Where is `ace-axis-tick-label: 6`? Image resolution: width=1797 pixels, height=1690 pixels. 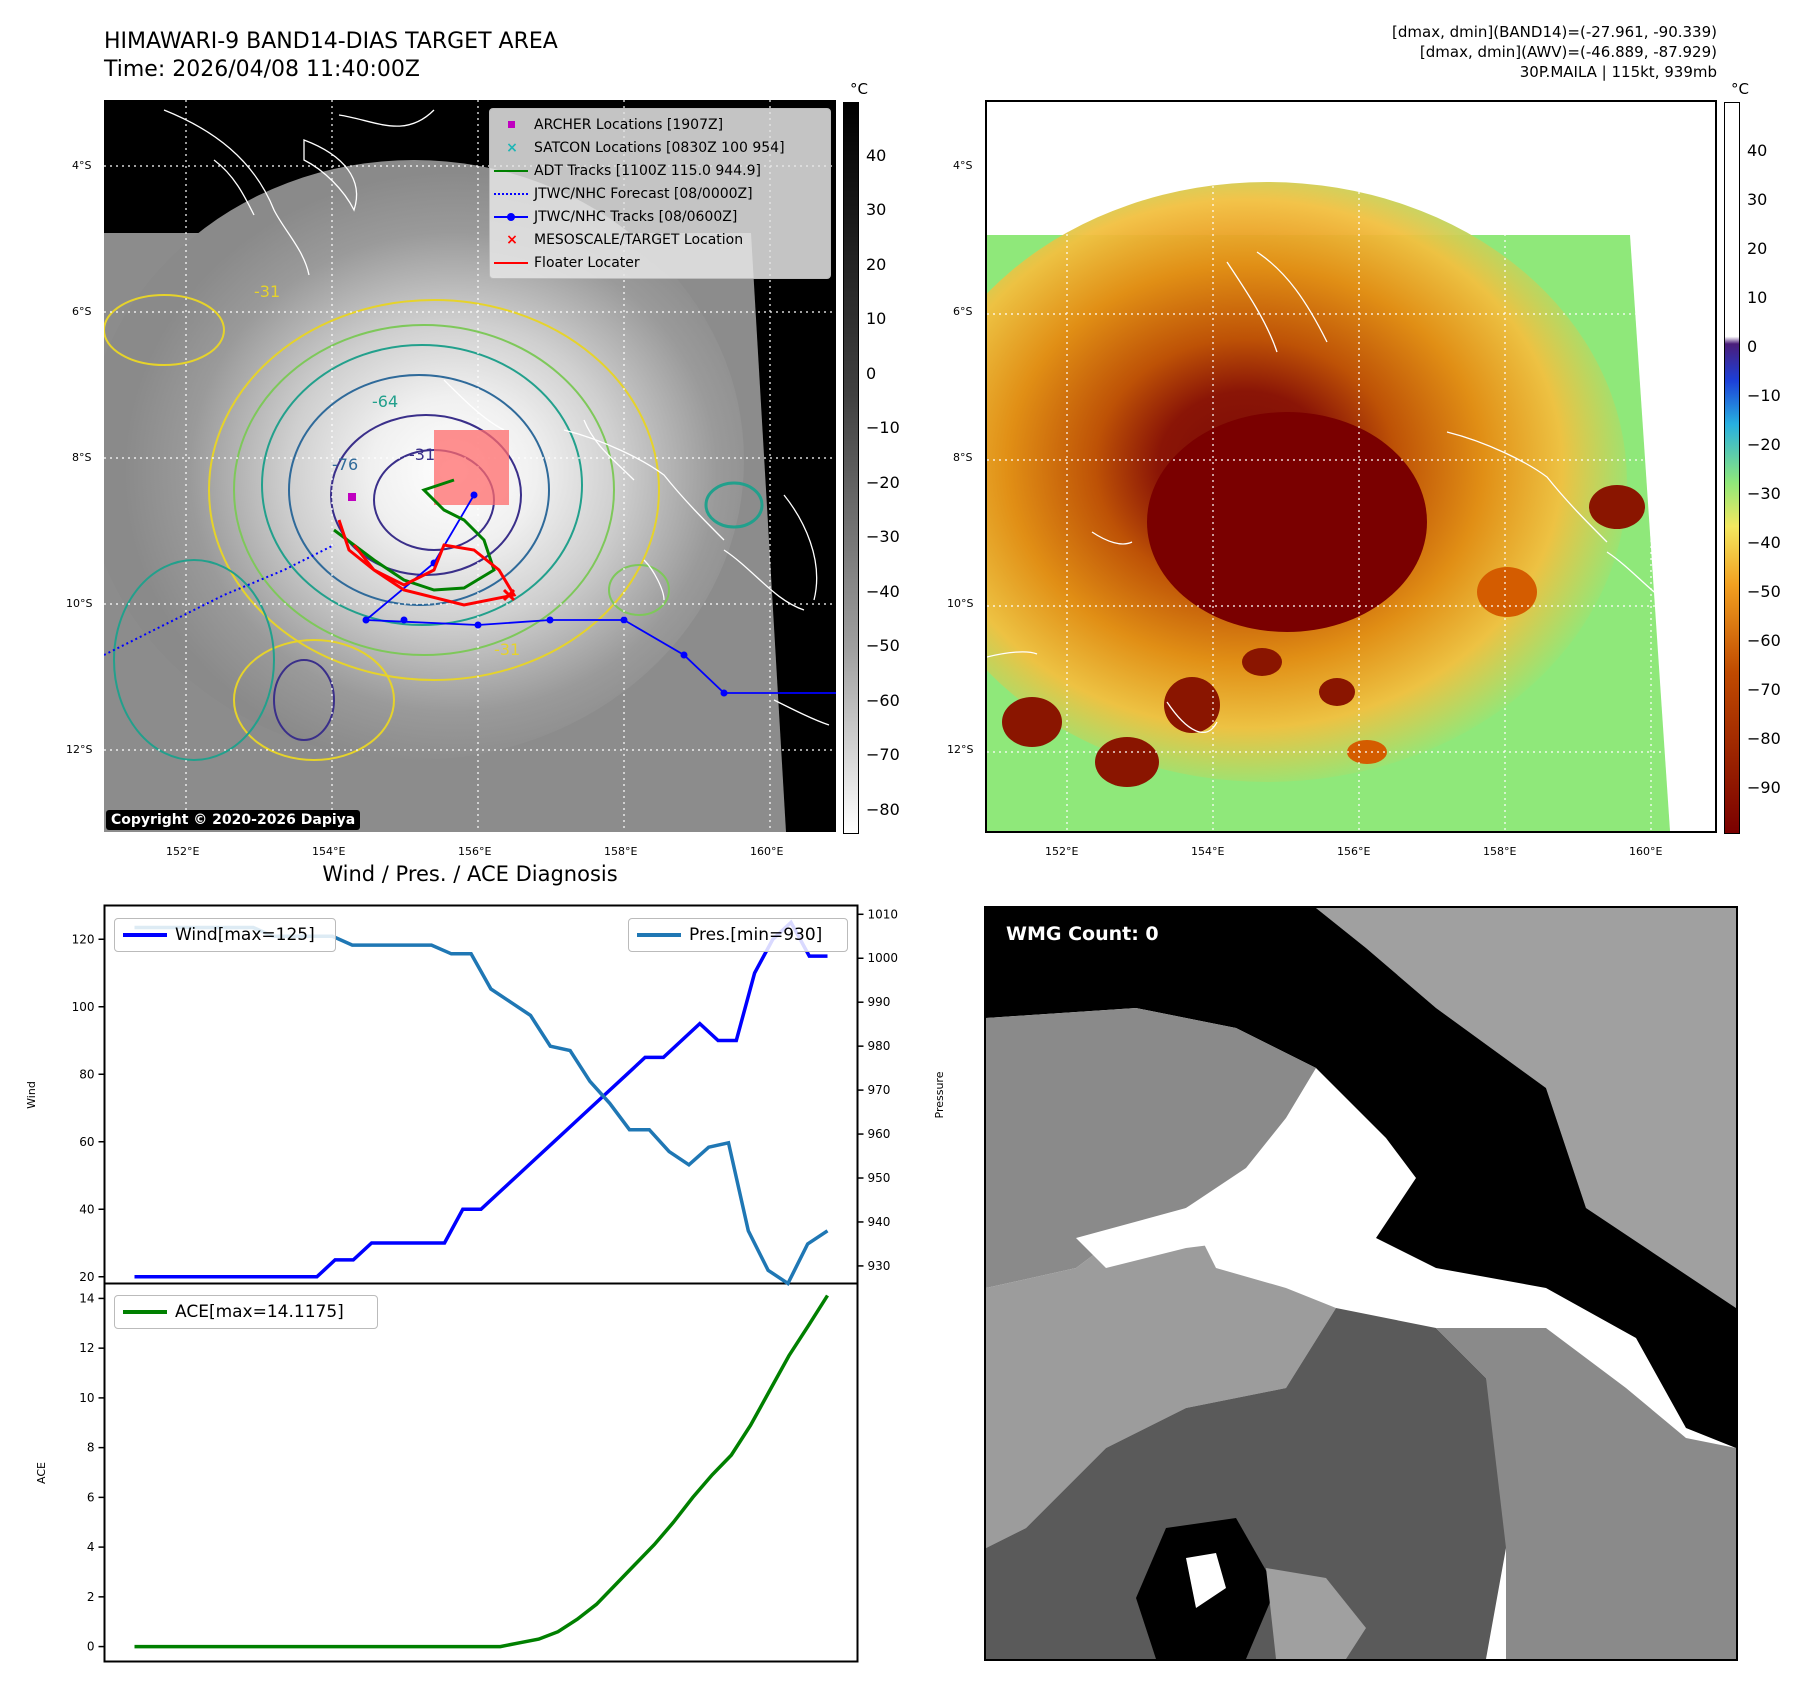 ace-axis-tick-label: 6 is located at coordinates (91, 1497).